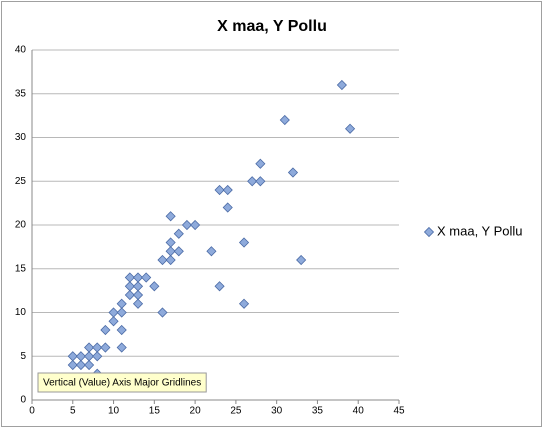 Image resolution: width=544 pixels, height=429 pixels. What do you see at coordinates (399, 411) in the screenshot?
I see `x-tick-label: 45` at bounding box center [399, 411].